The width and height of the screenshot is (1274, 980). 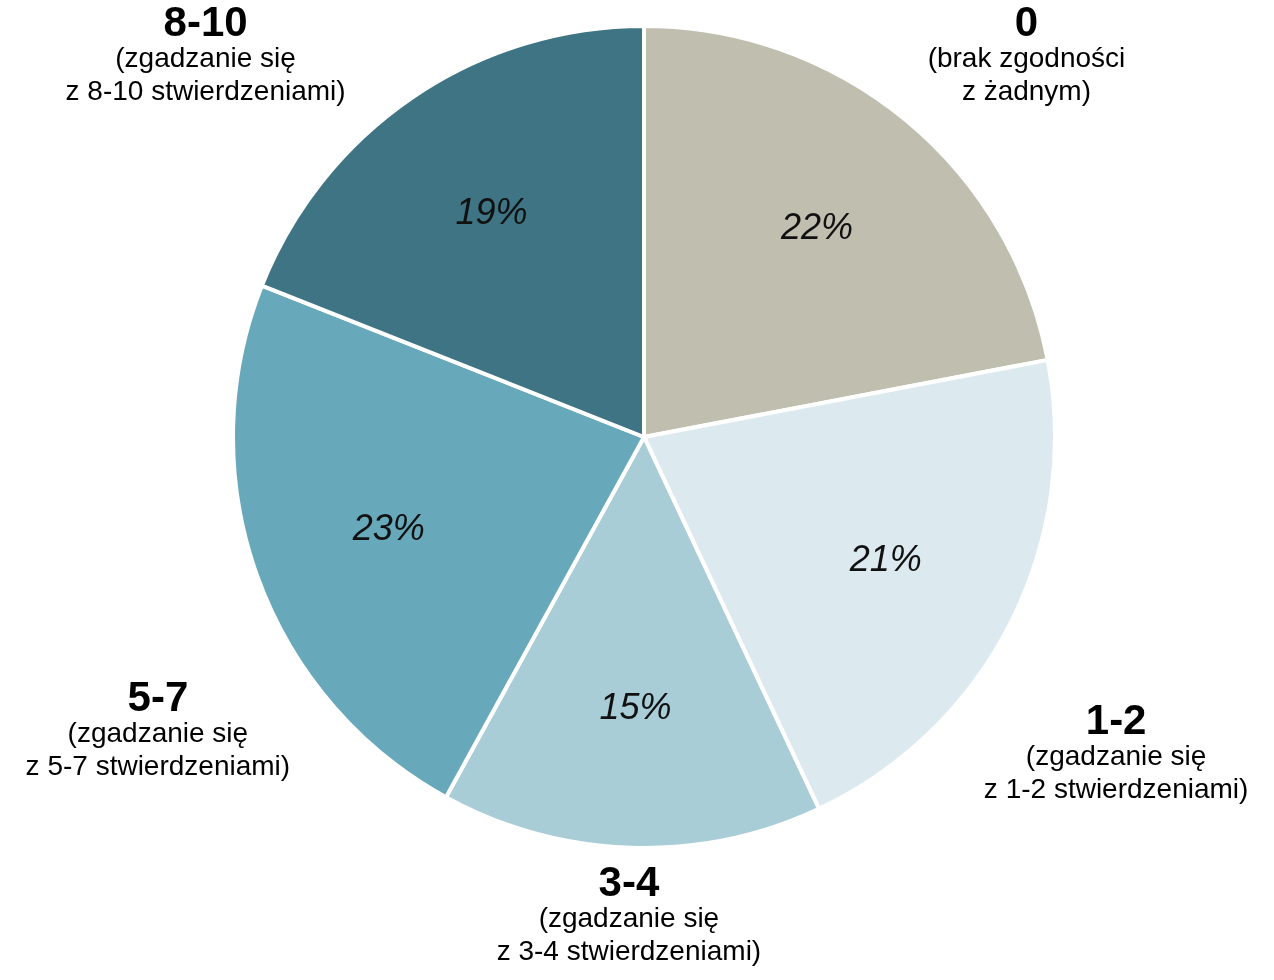 I want to click on data-label: 22%, so click(x=816, y=226).